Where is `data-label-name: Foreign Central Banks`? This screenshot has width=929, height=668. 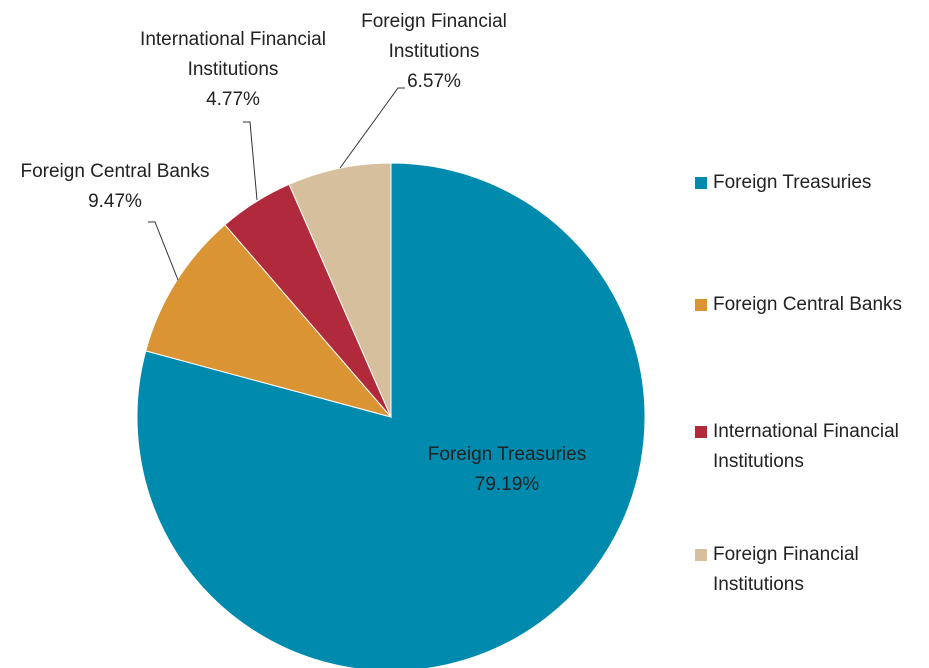 data-label-name: Foreign Central Banks is located at coordinates (115, 171).